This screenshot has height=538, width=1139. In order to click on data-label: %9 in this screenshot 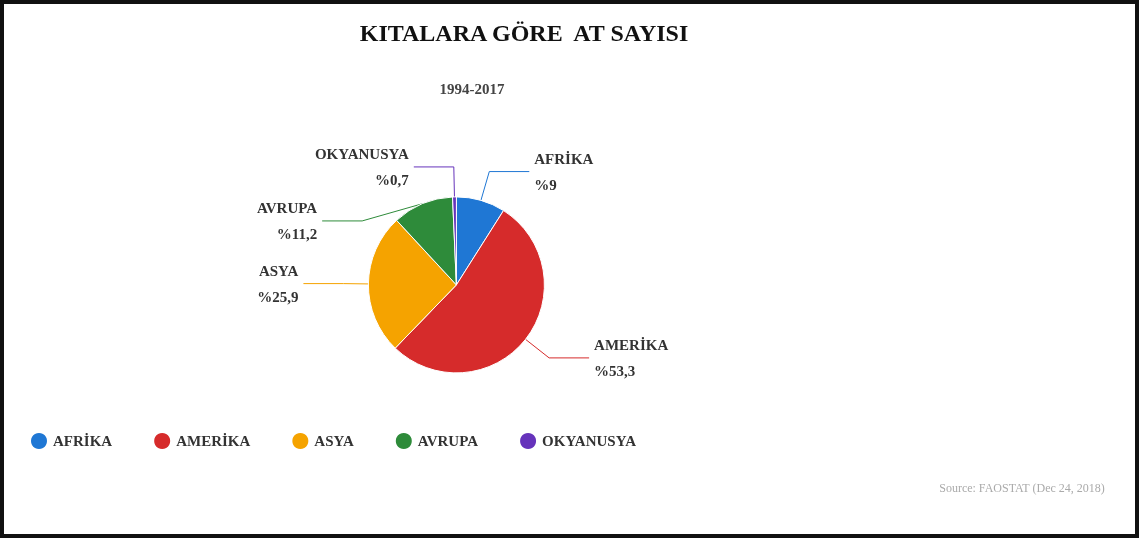, I will do `click(545, 184)`.